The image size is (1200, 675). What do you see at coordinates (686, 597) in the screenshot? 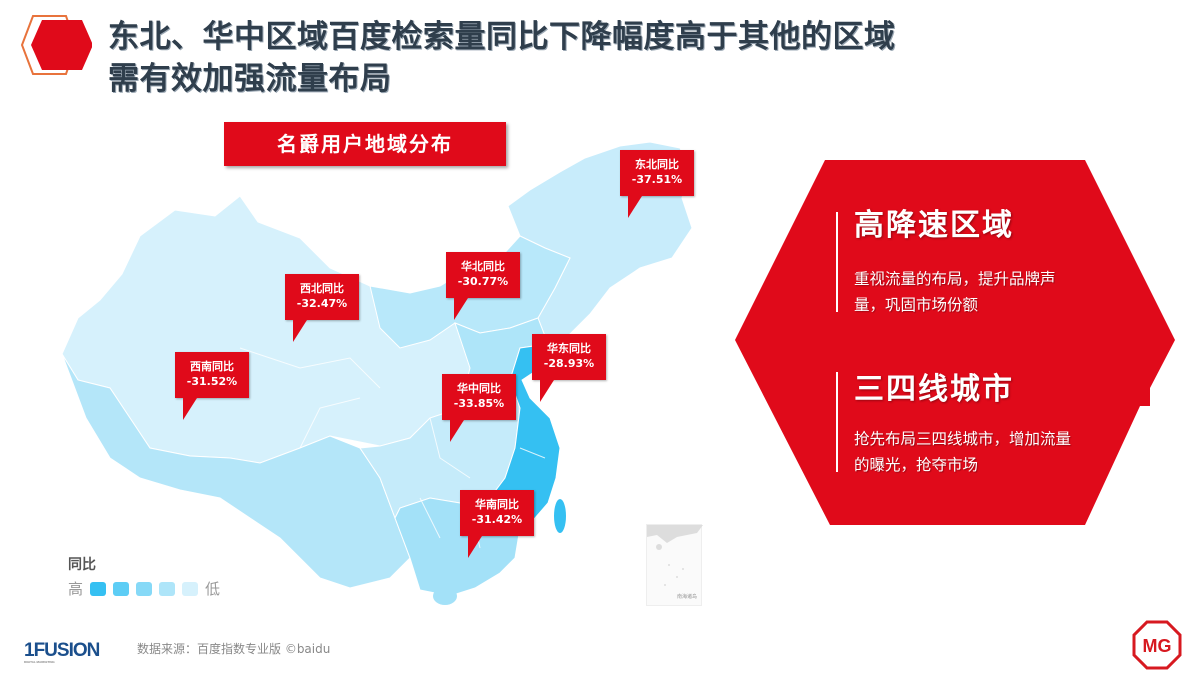
I see `inset-label: 南海诸岛` at bounding box center [686, 597].